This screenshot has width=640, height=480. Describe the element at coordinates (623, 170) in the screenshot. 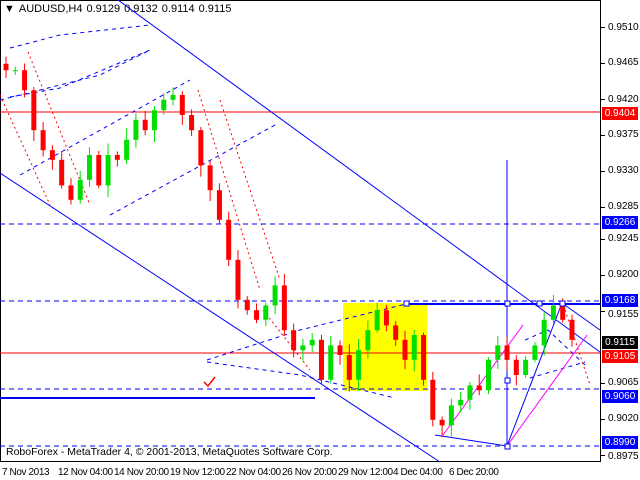

I see `price-tick-label: 0.9330` at that location.